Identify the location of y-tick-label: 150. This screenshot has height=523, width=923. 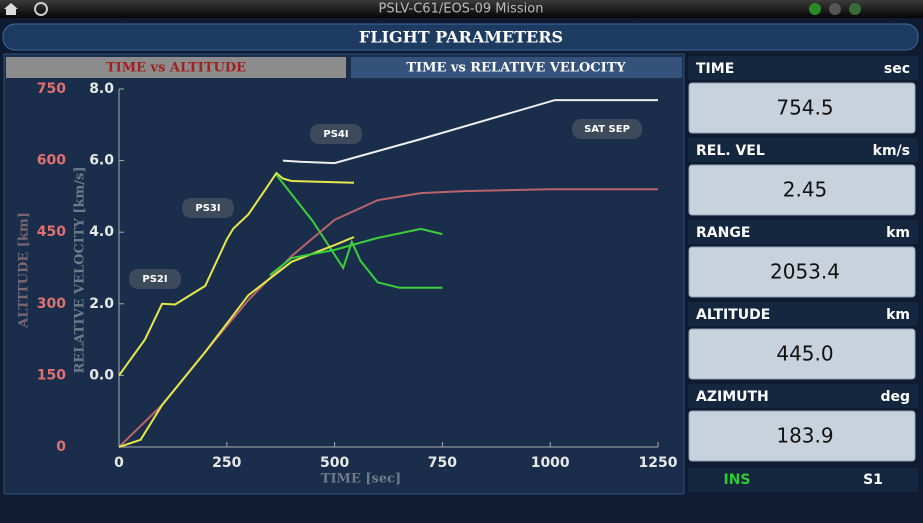
(51, 375).